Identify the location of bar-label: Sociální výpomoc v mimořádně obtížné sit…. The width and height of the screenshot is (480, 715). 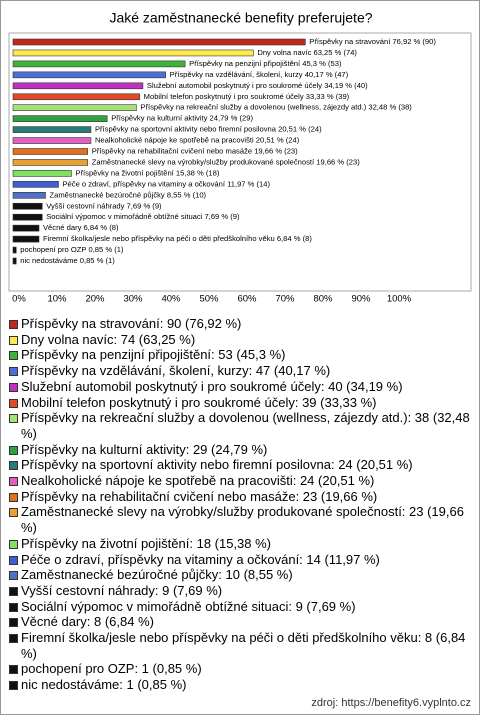
(143, 216).